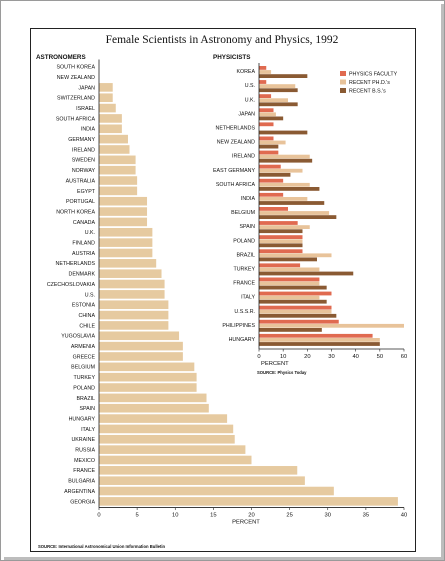  I want to click on physicists-category-label: IRELAND, so click(243, 157).